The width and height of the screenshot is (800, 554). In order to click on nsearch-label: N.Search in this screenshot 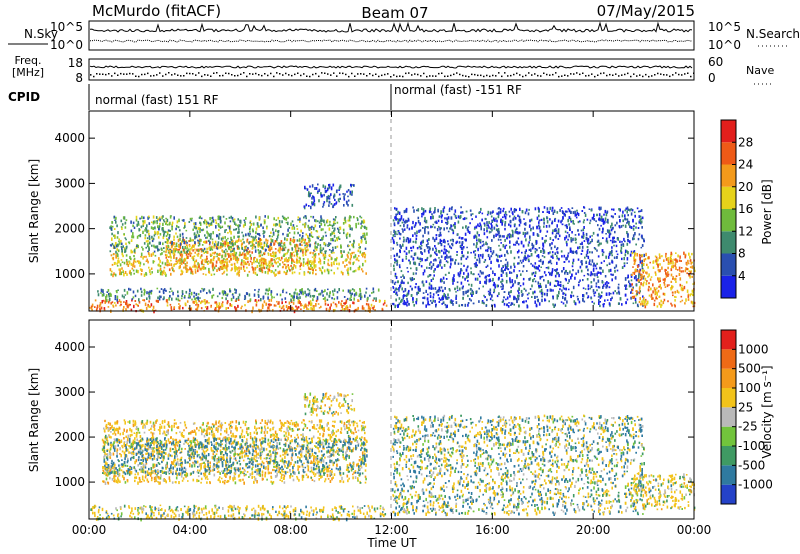, I will do `click(773, 34)`.